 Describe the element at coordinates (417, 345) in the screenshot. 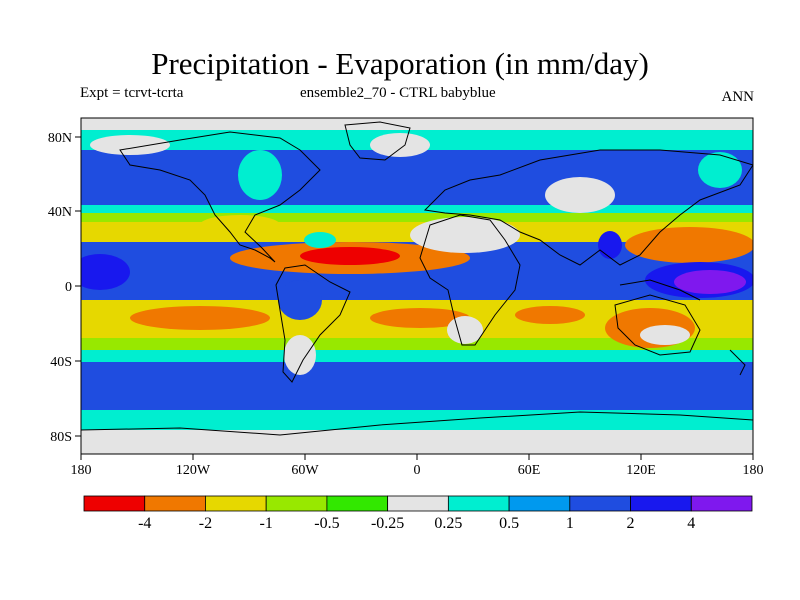

I see `band-35s-green` at that location.